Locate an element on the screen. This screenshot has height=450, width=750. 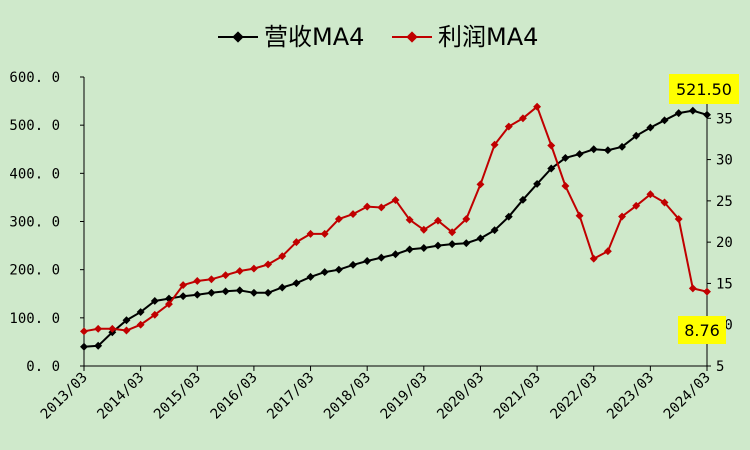
y-left-tick-label: 500. 0 is located at coordinates (34, 126).